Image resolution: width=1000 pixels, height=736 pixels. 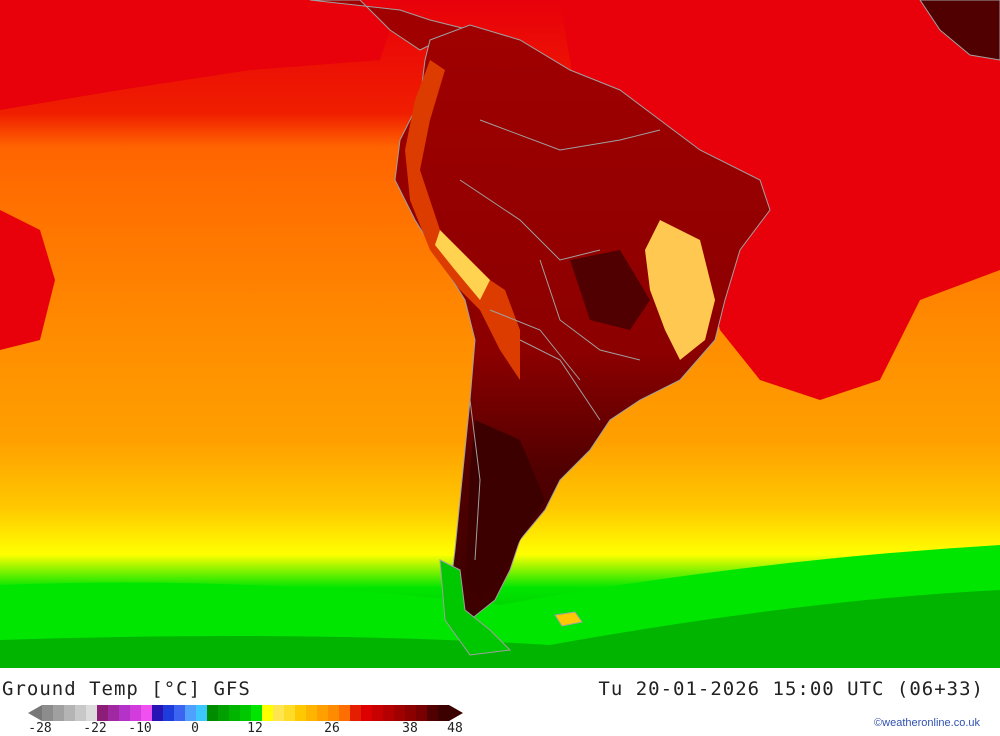 What do you see at coordinates (27, 280) in the screenshot?
I see `pacific-warm-blob` at bounding box center [27, 280].